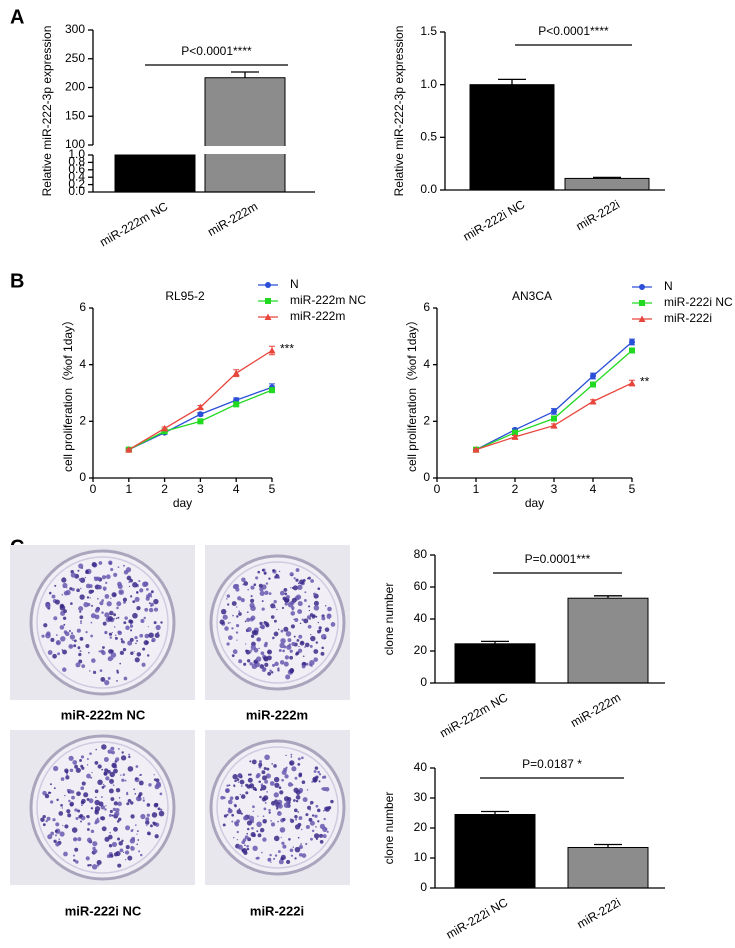 This screenshot has height=948, width=735. I want to click on x-tick-label: miR-222m NC, so click(133, 224).